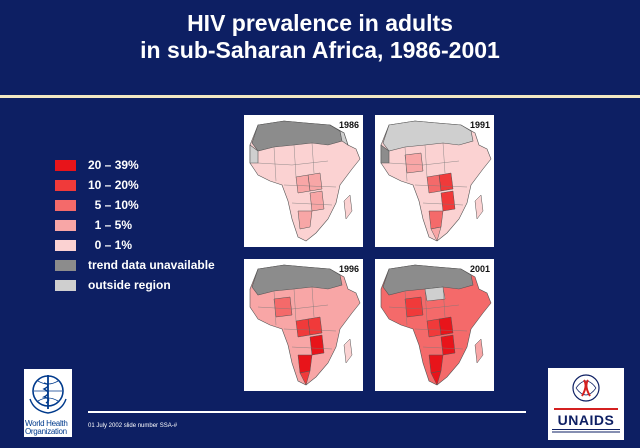  What do you see at coordinates (110, 225) in the screenshot?
I see `legend-label: 1 – 5%` at bounding box center [110, 225].